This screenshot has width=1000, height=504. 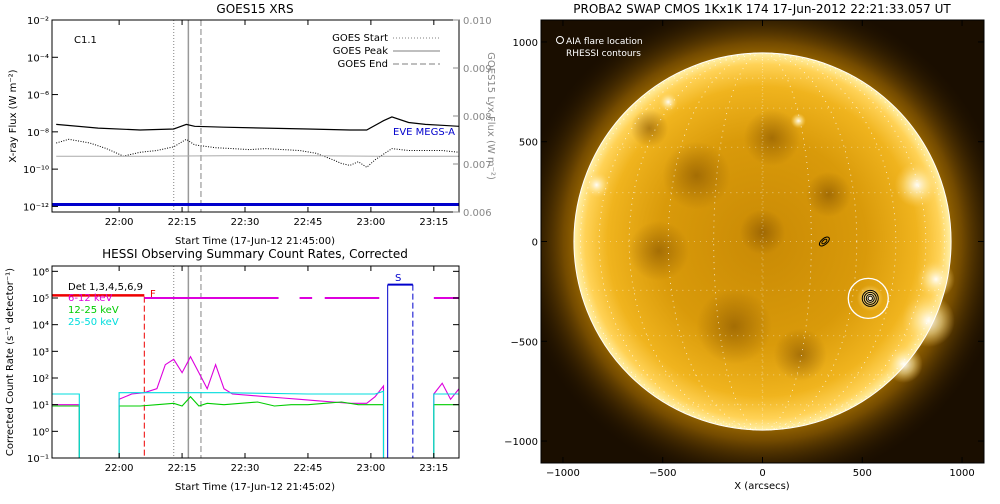 What do you see at coordinates (254, 9) in the screenshot?
I see `goes-title: GOES15 XRS` at bounding box center [254, 9].